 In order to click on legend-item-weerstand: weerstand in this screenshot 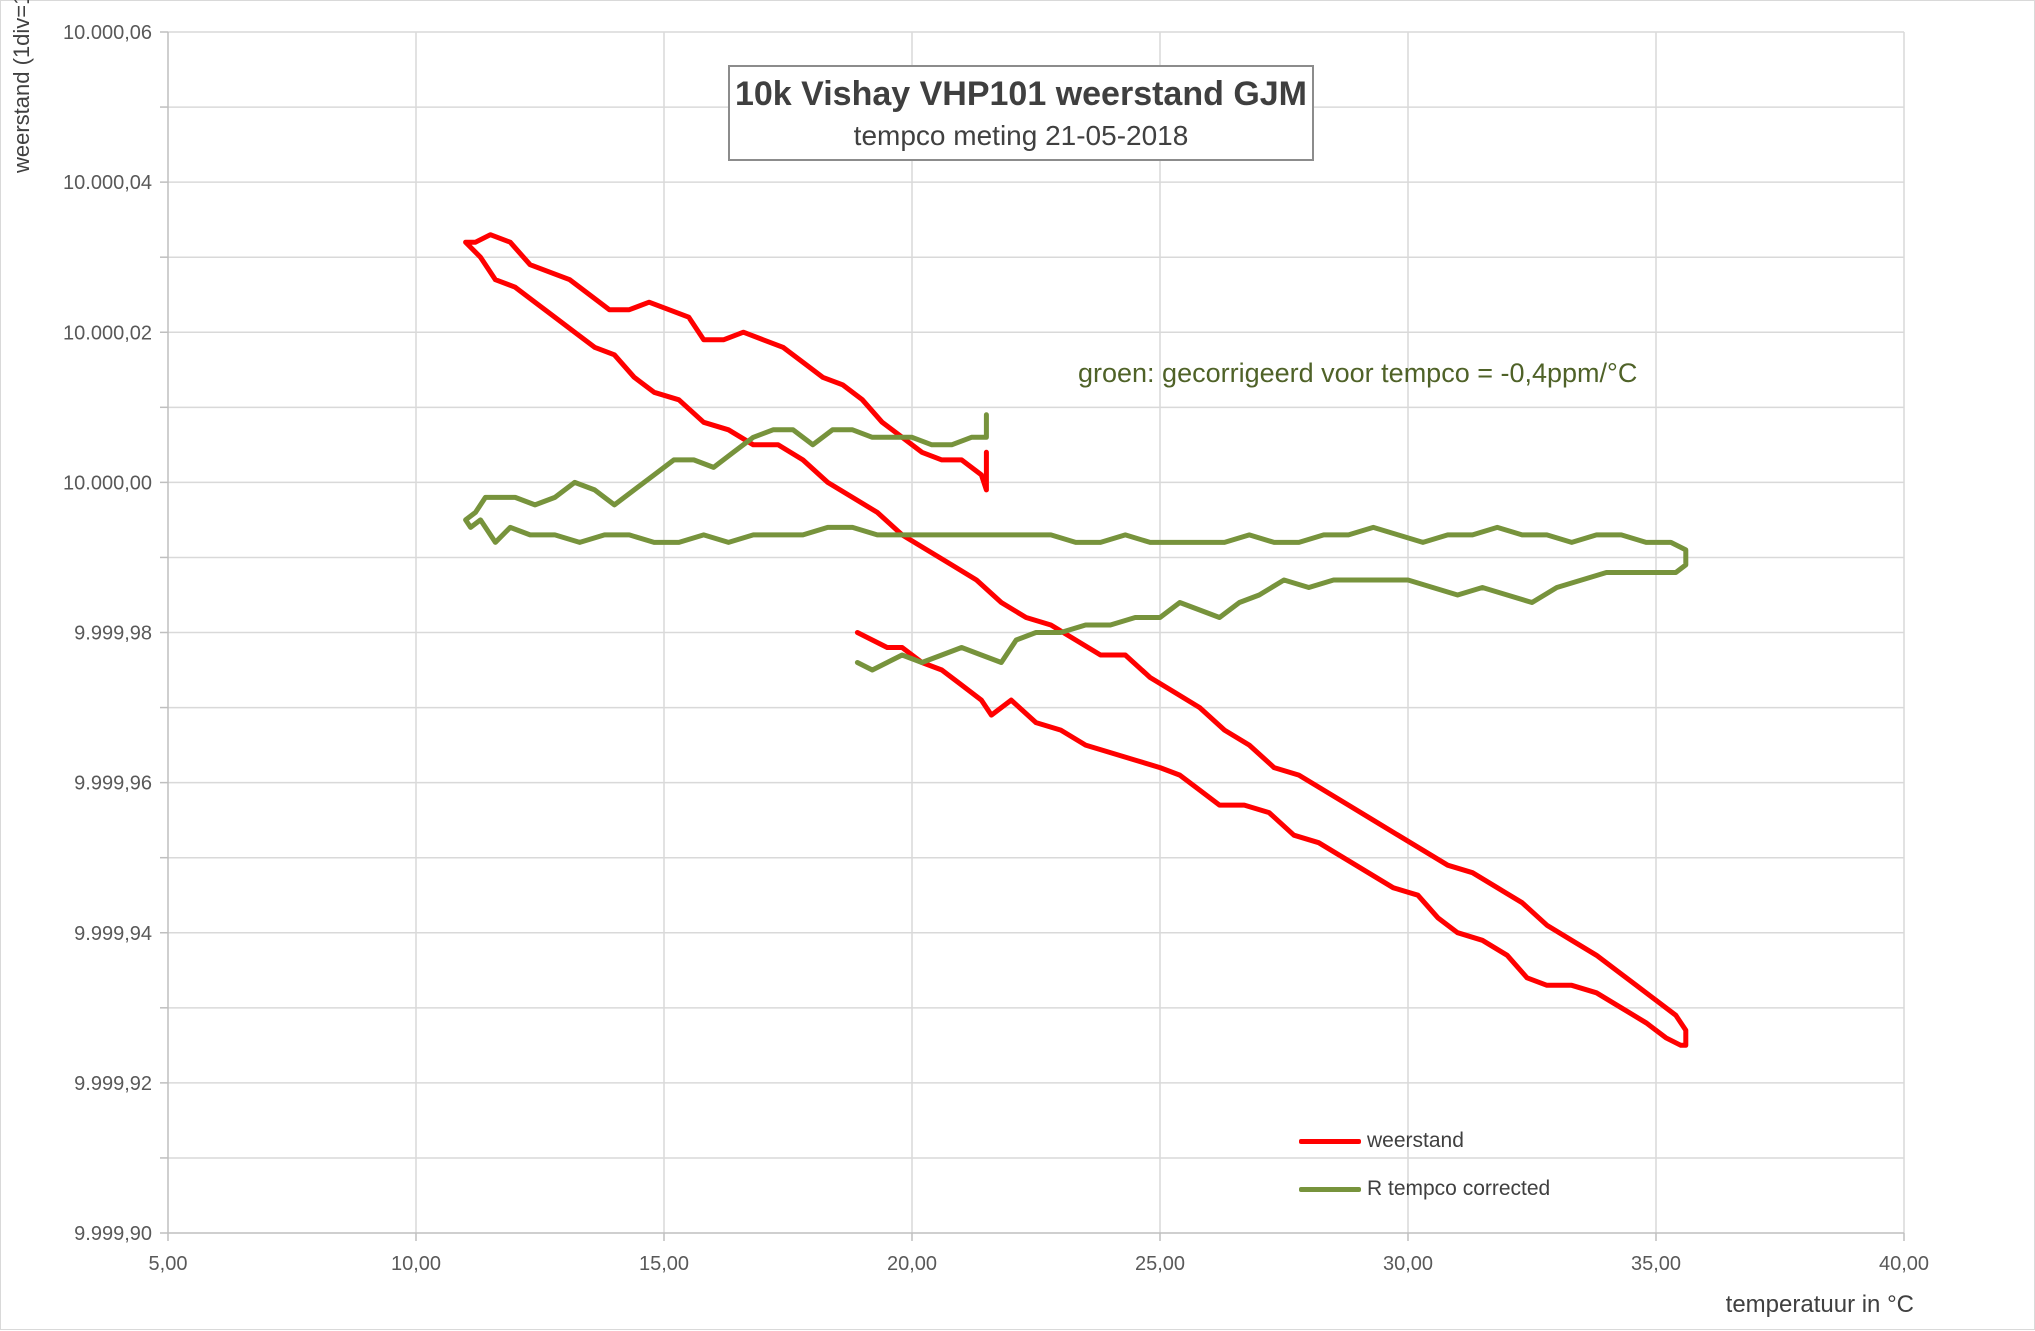, I will do `click(1424, 1141)`.